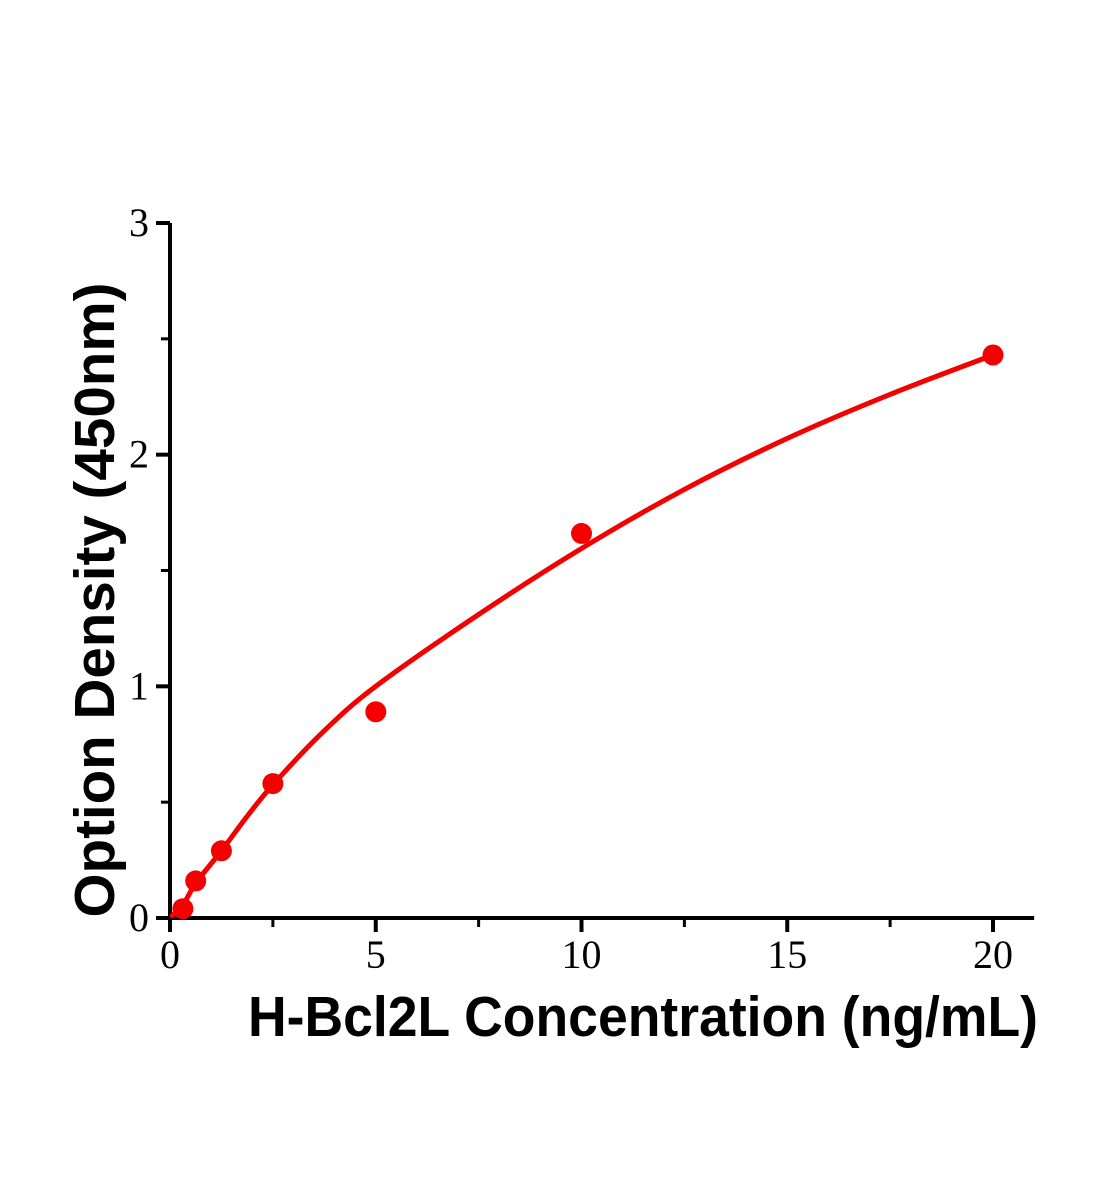 Image resolution: width=1104 pixels, height=1200 pixels. I want to click on y-tick-label: 1, so click(139, 685).